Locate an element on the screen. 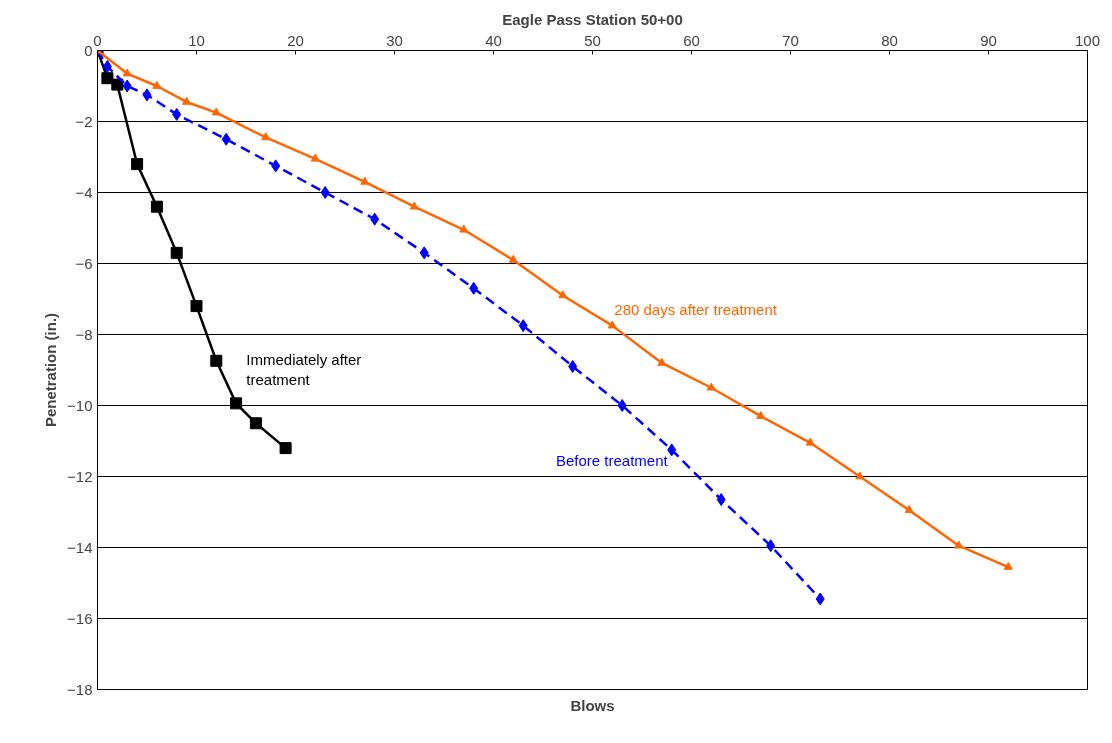 Image resolution: width=1112 pixels, height=743 pixels. x-tick-label: 40 is located at coordinates (493, 40).